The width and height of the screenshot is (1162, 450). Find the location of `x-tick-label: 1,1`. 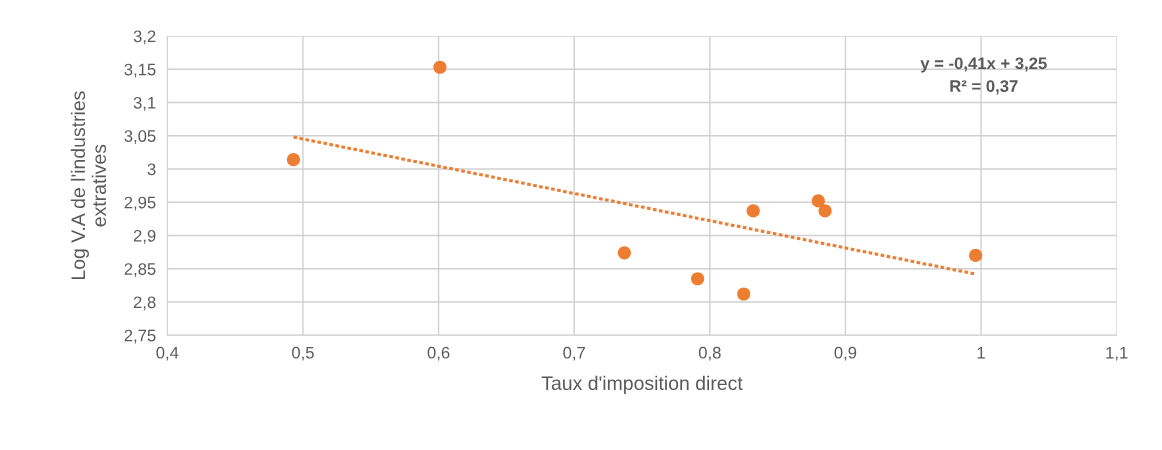

x-tick-label: 1,1 is located at coordinates (1117, 353).